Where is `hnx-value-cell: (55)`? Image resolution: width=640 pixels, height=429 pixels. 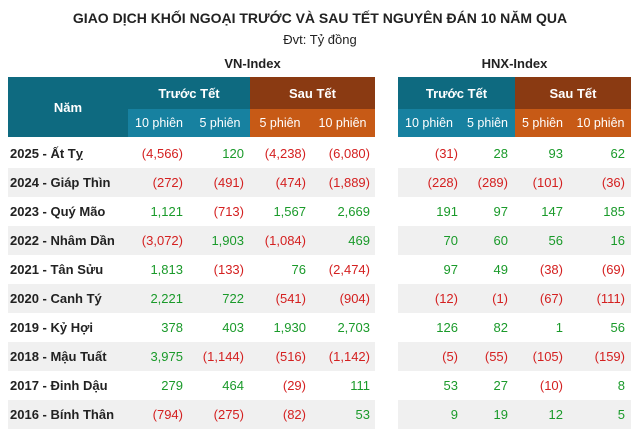 hnx-value-cell: (55) is located at coordinates (496, 356).